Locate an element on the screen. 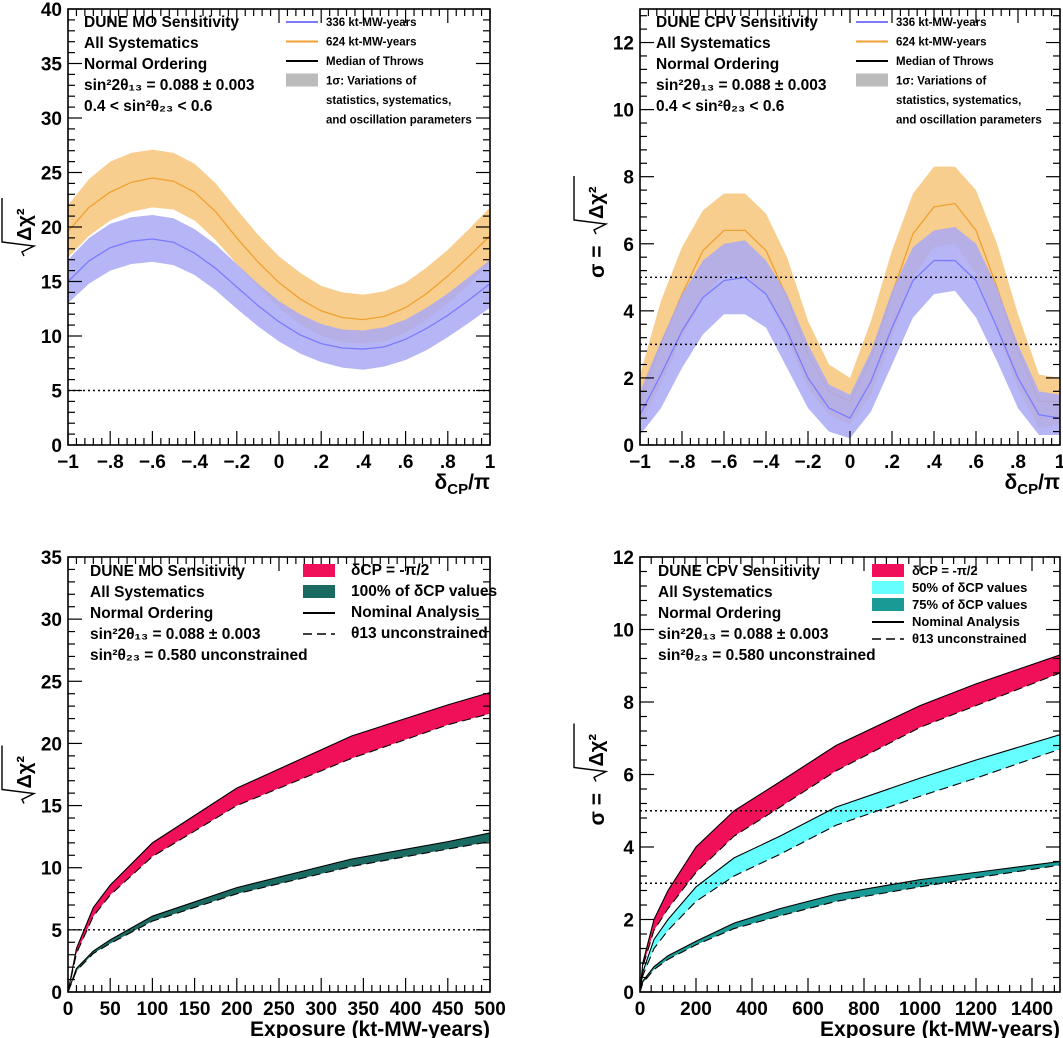 Image resolution: width=1063 pixels, height=1038 pixels. band-100-of-cp-values is located at coordinates (279, 912).